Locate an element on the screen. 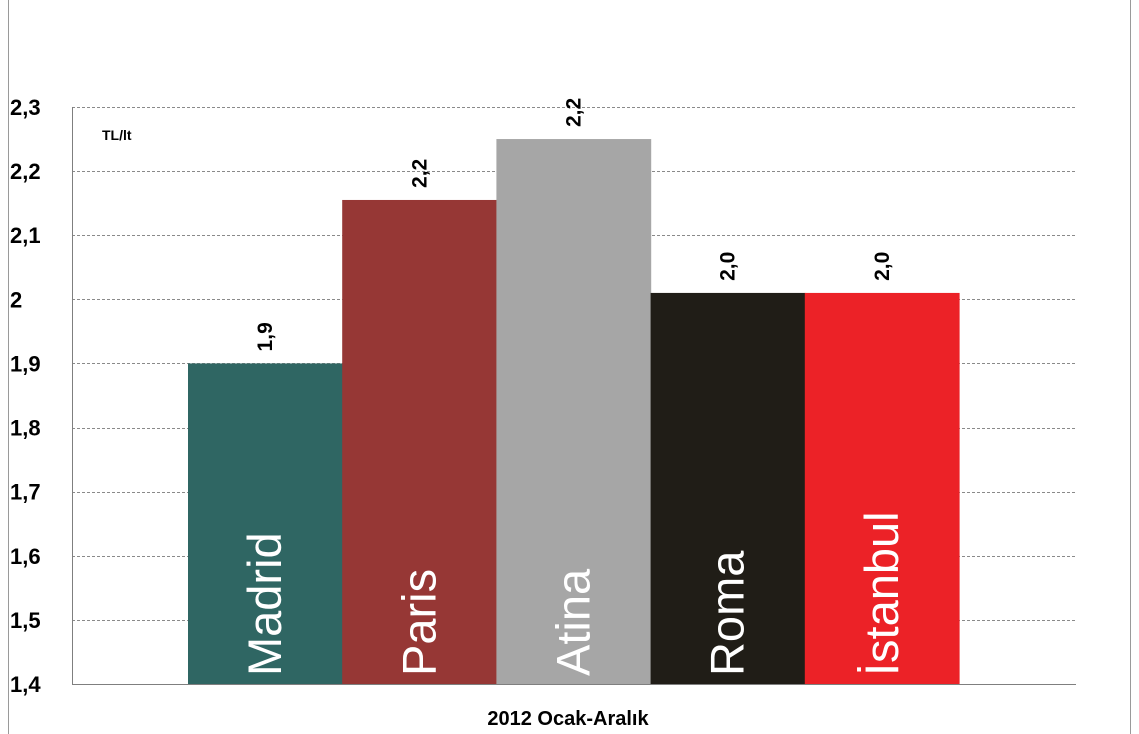 The height and width of the screenshot is (734, 1139). category-label: İstanbul is located at coordinates (881, 593).